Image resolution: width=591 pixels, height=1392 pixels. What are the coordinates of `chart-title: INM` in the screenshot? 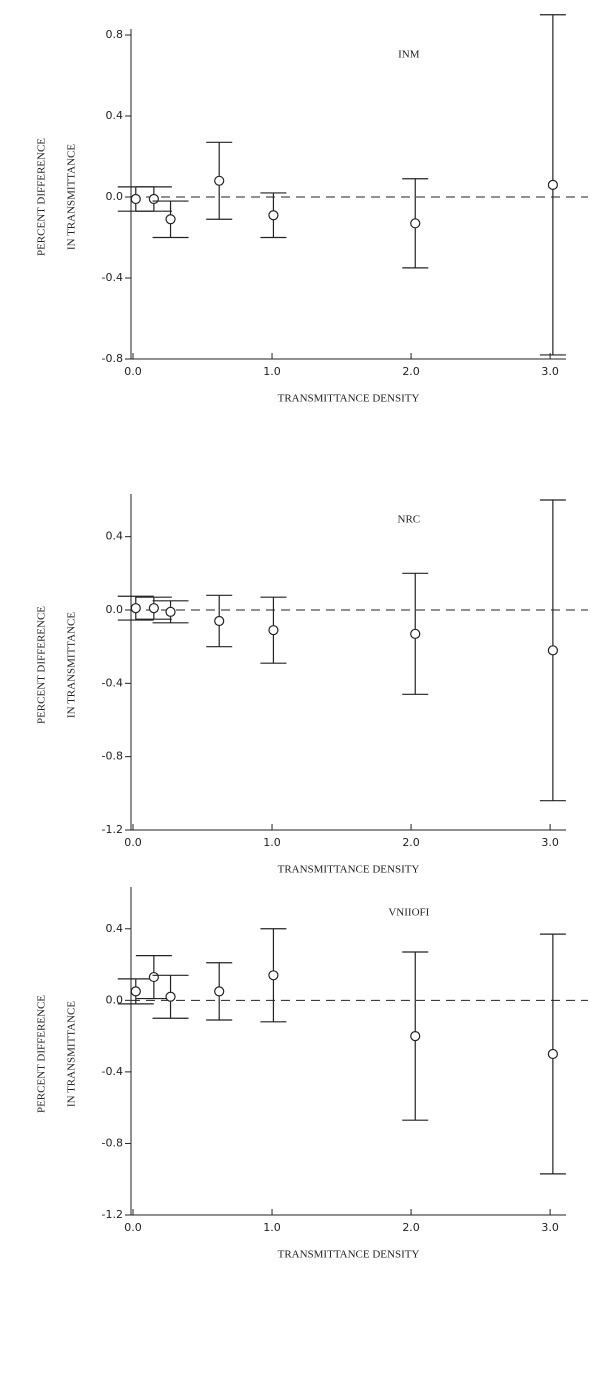 It's located at (409, 55).